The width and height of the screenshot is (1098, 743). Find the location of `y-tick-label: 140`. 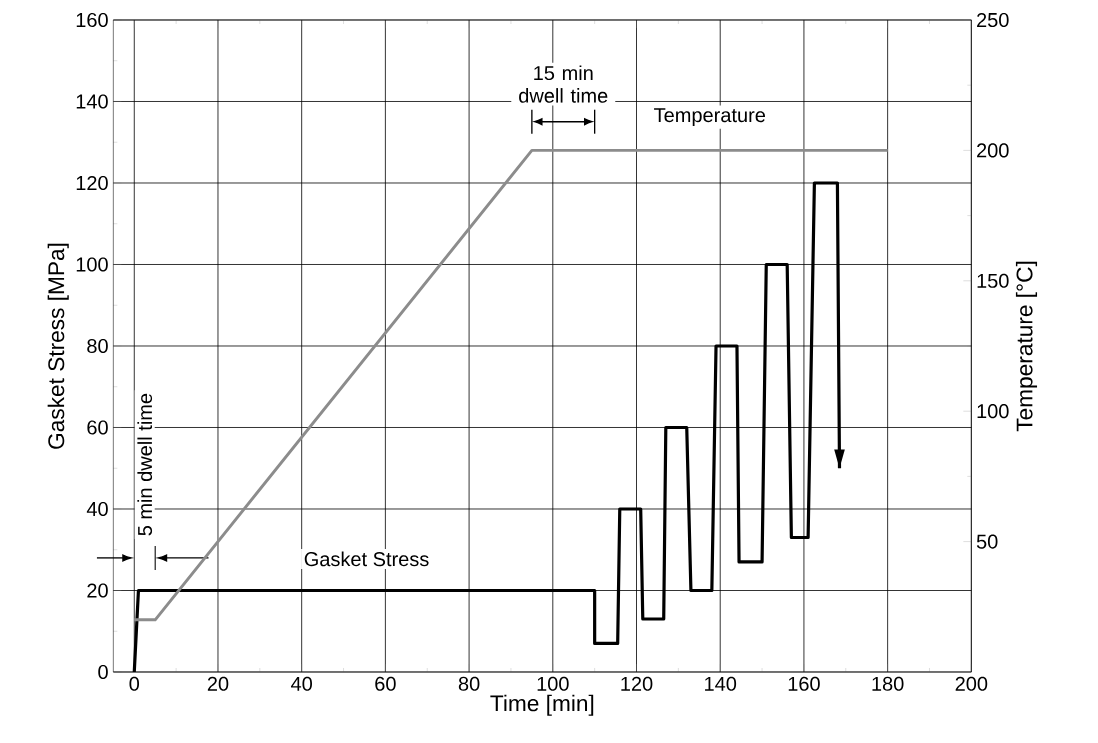

y-tick-label: 140 is located at coordinates (92, 101).